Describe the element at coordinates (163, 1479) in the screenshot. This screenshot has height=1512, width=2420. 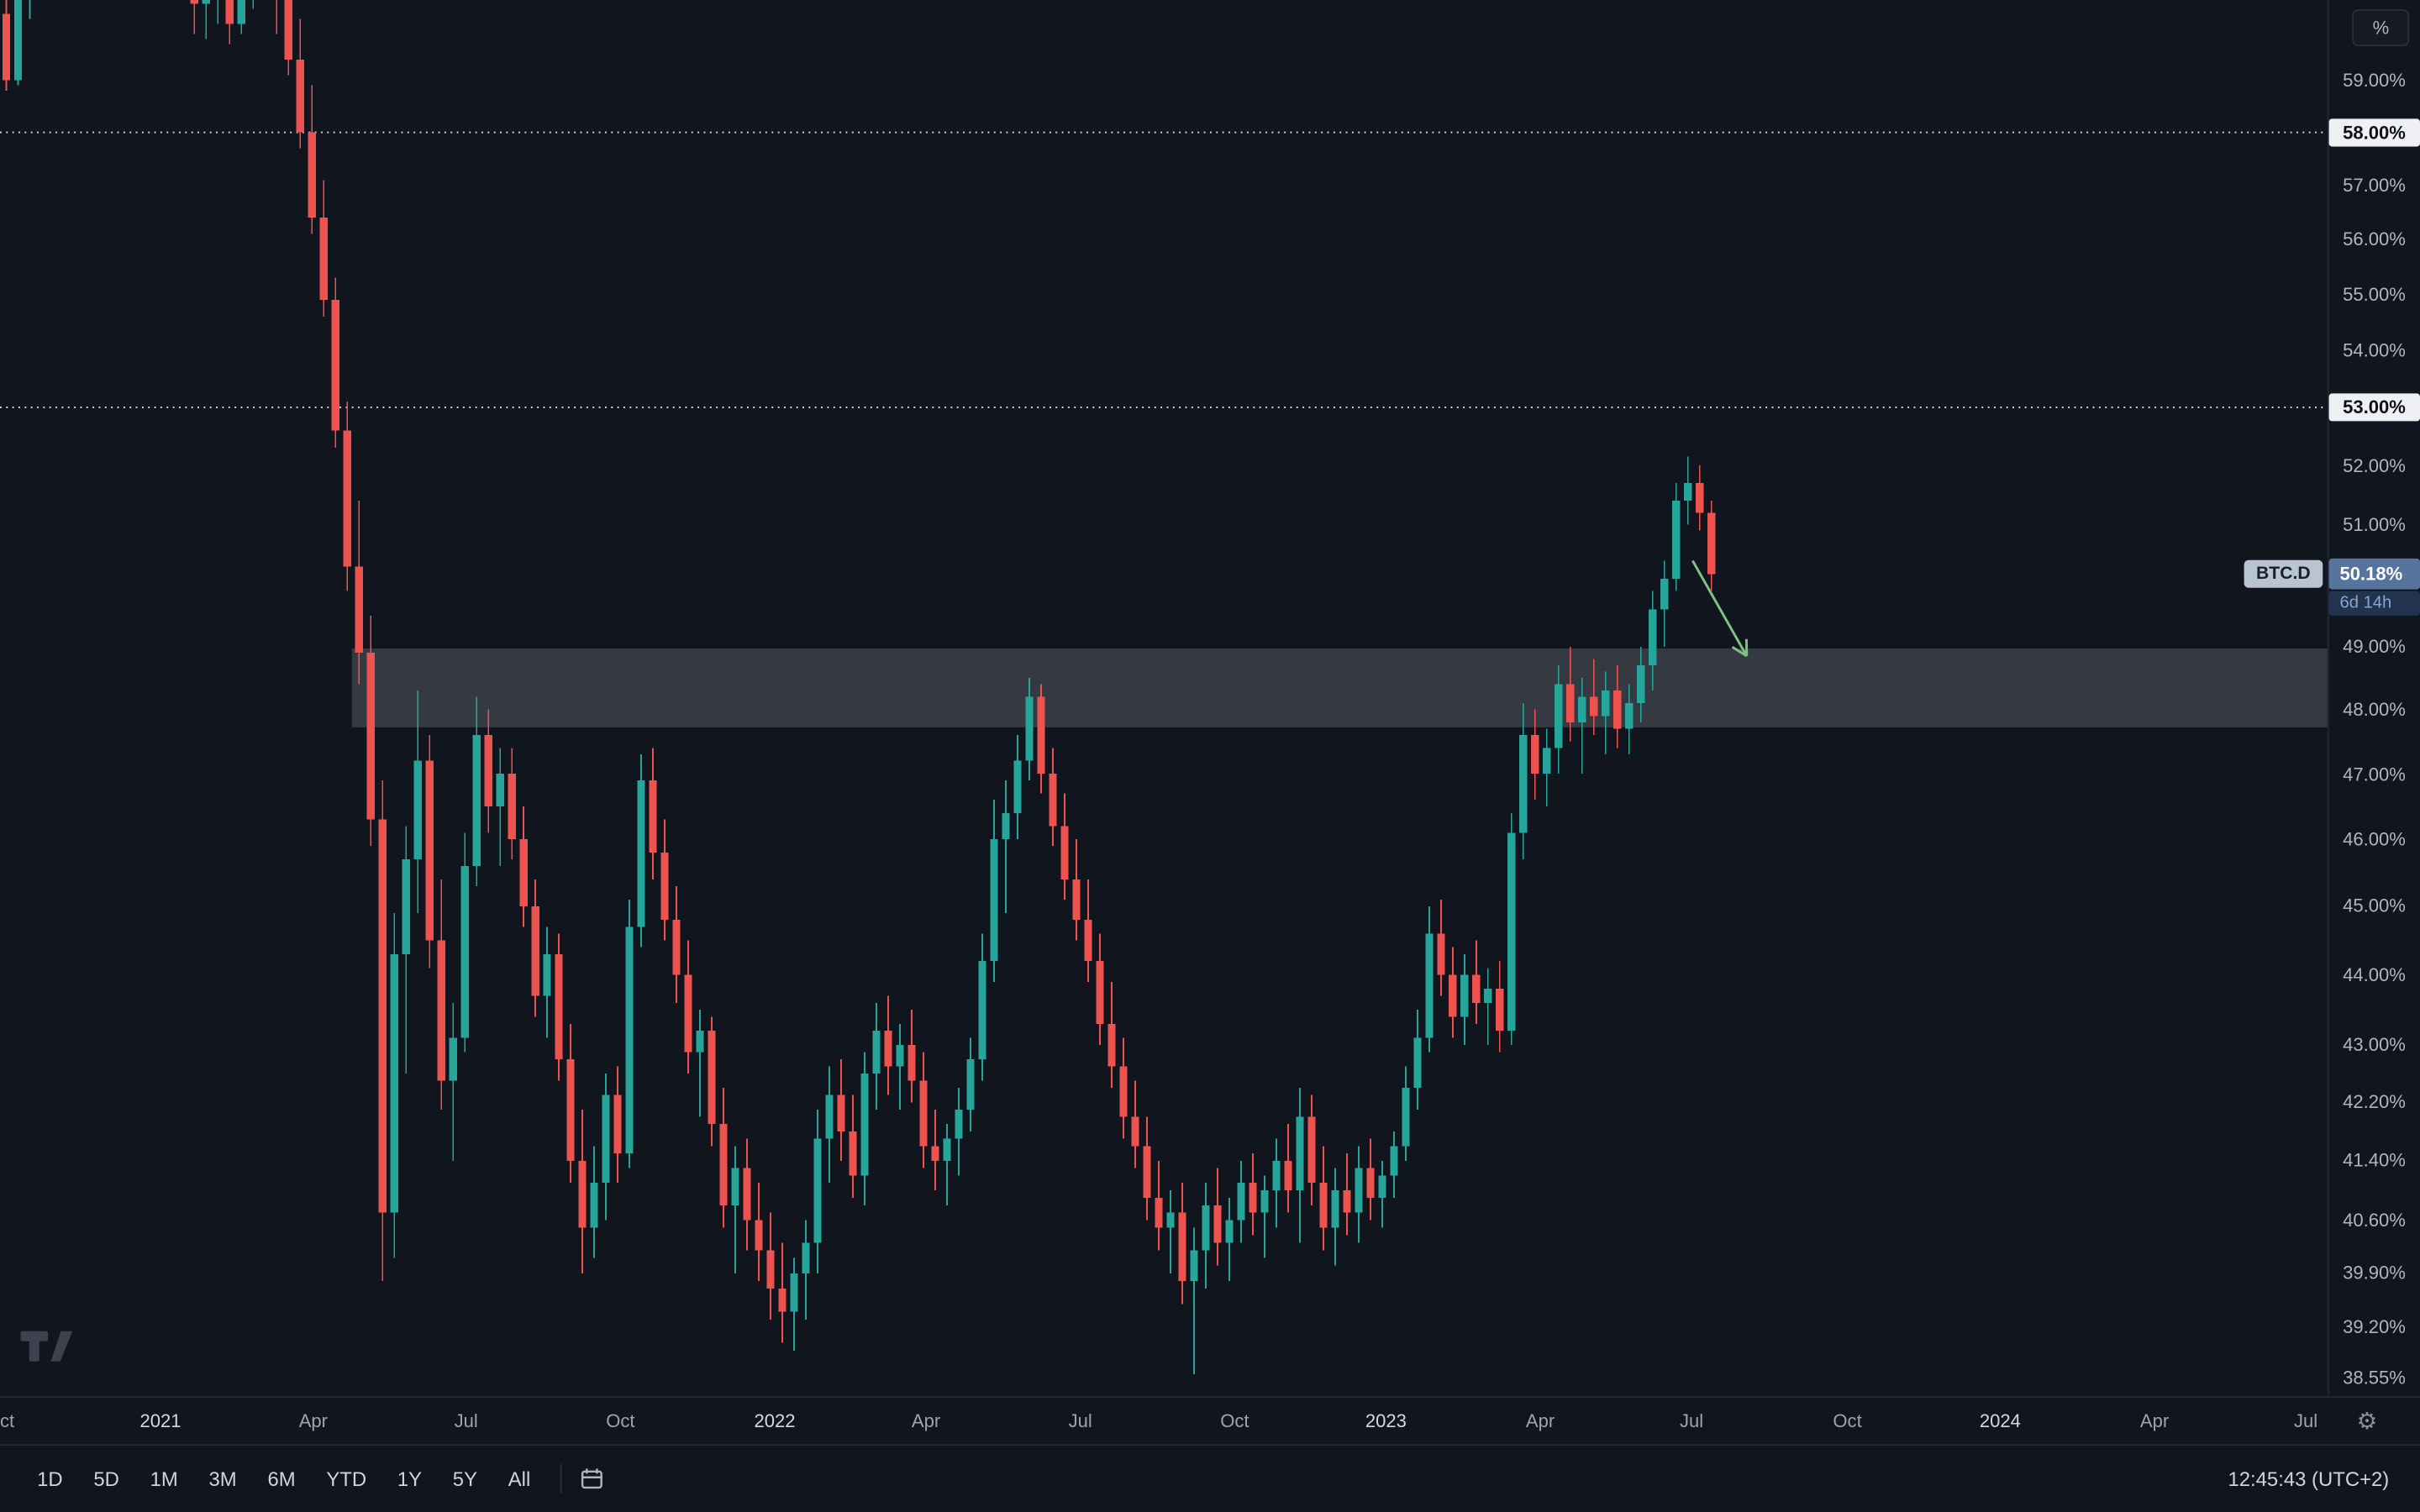
I see `range-button-1m: 1M` at that location.